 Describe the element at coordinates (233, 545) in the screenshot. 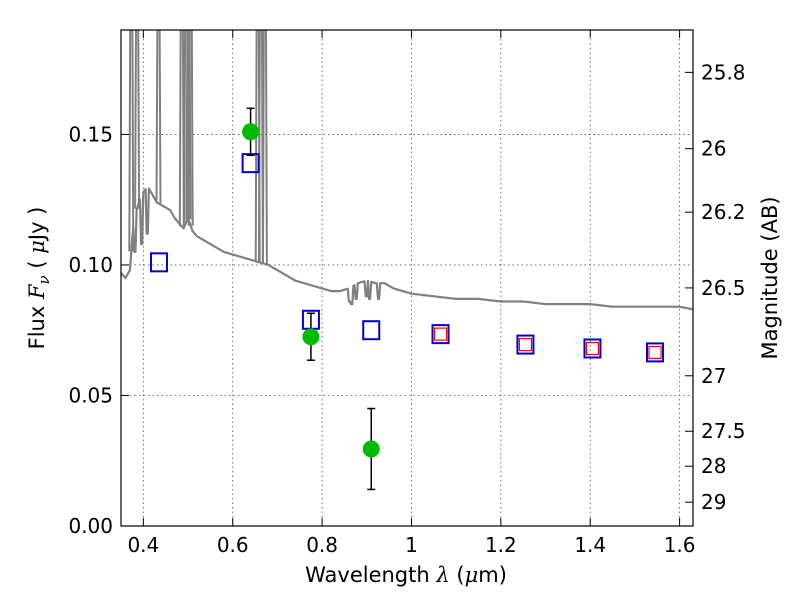

I see `x-tick-label: 0.6` at that location.